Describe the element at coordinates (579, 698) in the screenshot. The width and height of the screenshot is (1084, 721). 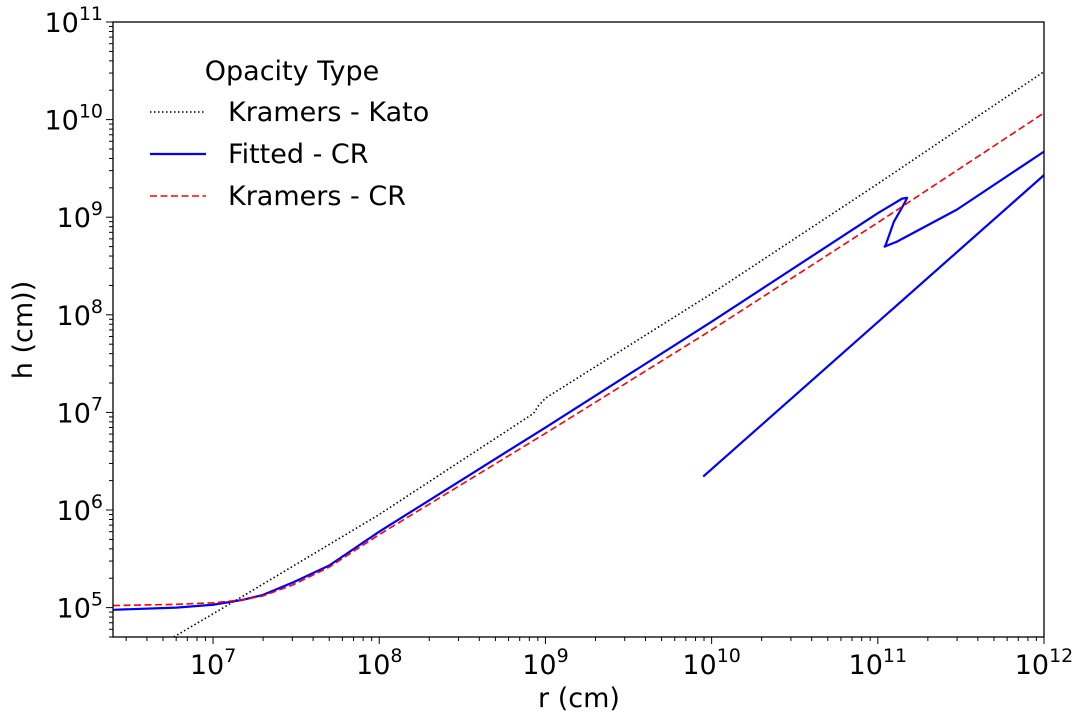
I see `x-axis-label: r (cm)` at that location.